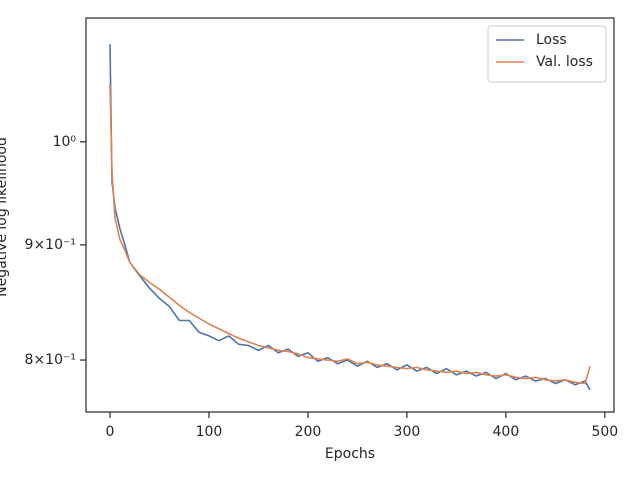  Describe the element at coordinates (209, 432) in the screenshot. I see `x-tick-label: 100` at that location.